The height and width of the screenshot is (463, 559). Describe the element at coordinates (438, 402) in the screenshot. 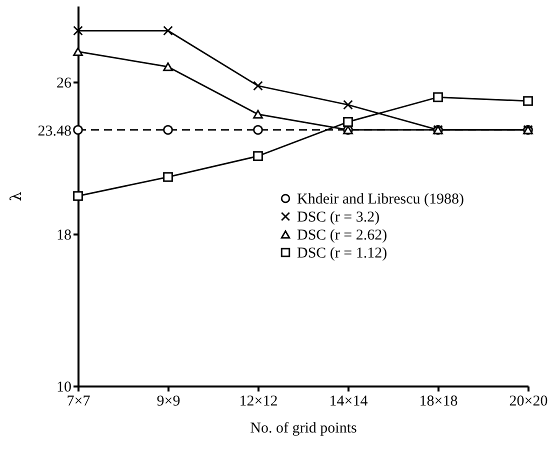

I see `x-tick-label: 18×18` at that location.